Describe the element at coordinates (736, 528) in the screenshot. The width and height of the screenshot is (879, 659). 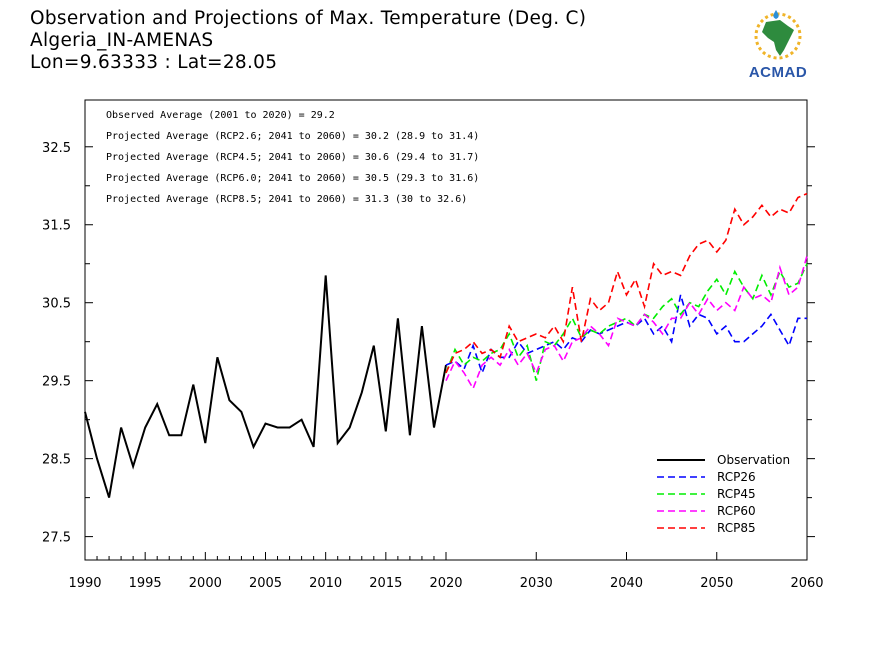
I see `legend-label-rcp85: RCP85` at that location.